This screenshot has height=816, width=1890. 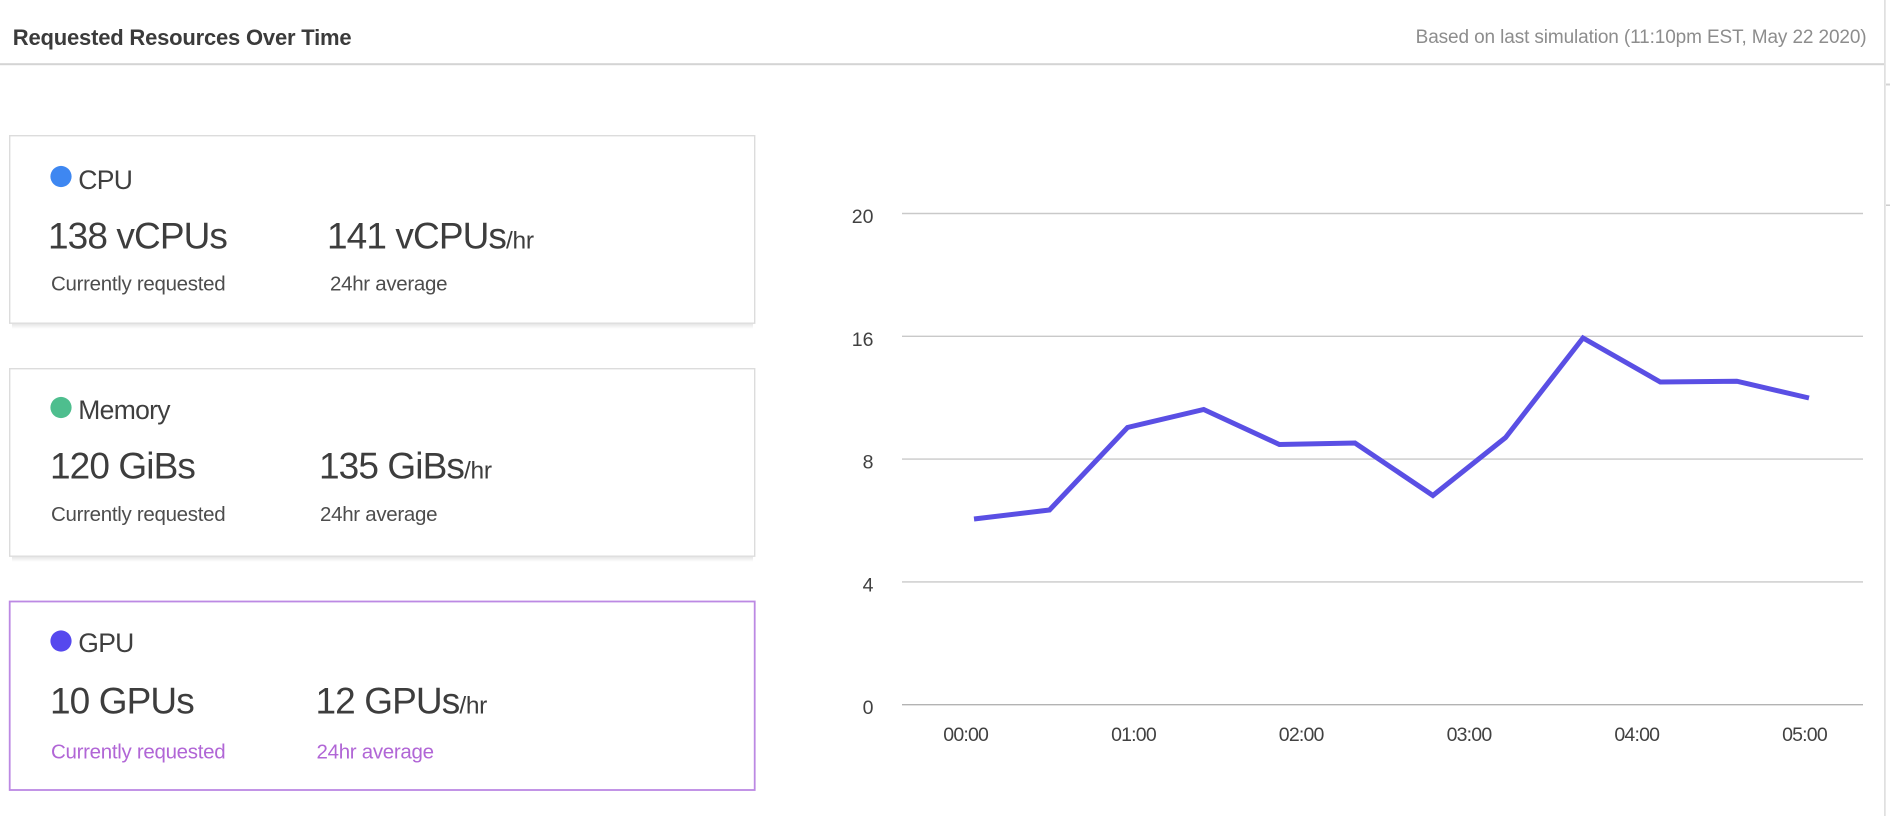 I want to click on svg-text: 01:00, so click(x=1134, y=735).